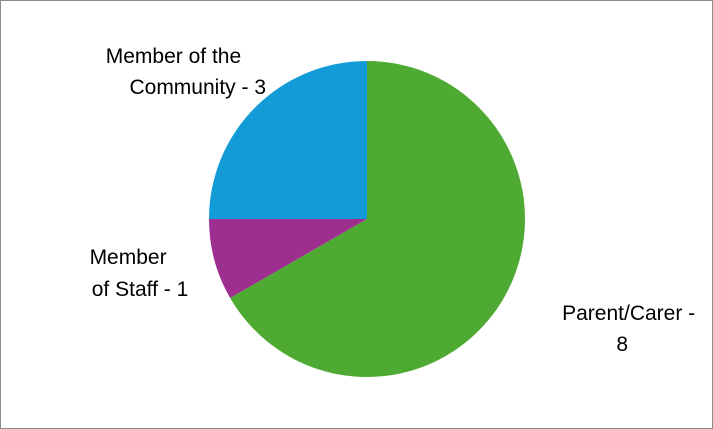  I want to click on pie-slice-member-of-the-community, so click(288, 140).